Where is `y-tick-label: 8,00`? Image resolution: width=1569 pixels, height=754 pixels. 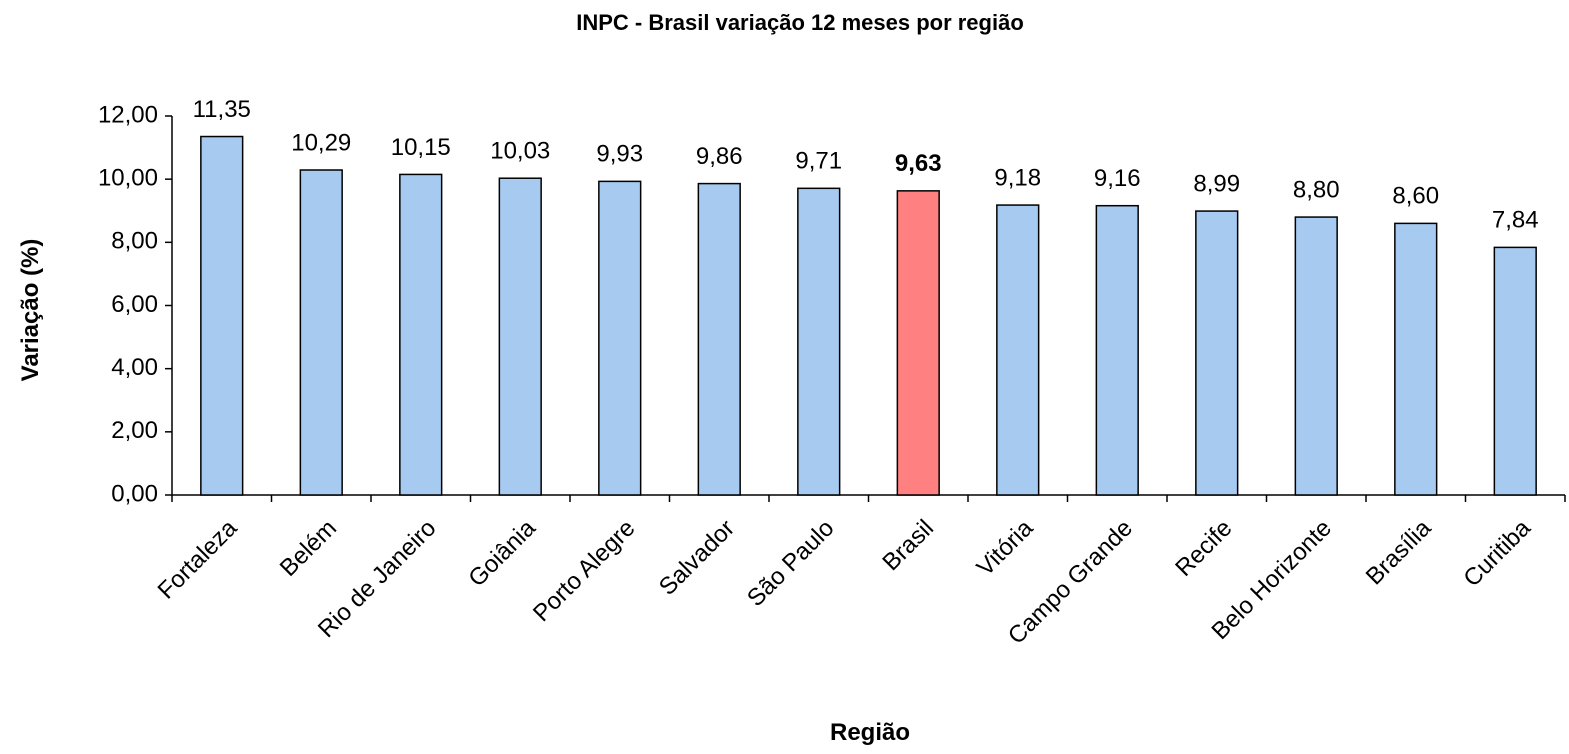
y-tick-label: 8,00 is located at coordinates (134, 241).